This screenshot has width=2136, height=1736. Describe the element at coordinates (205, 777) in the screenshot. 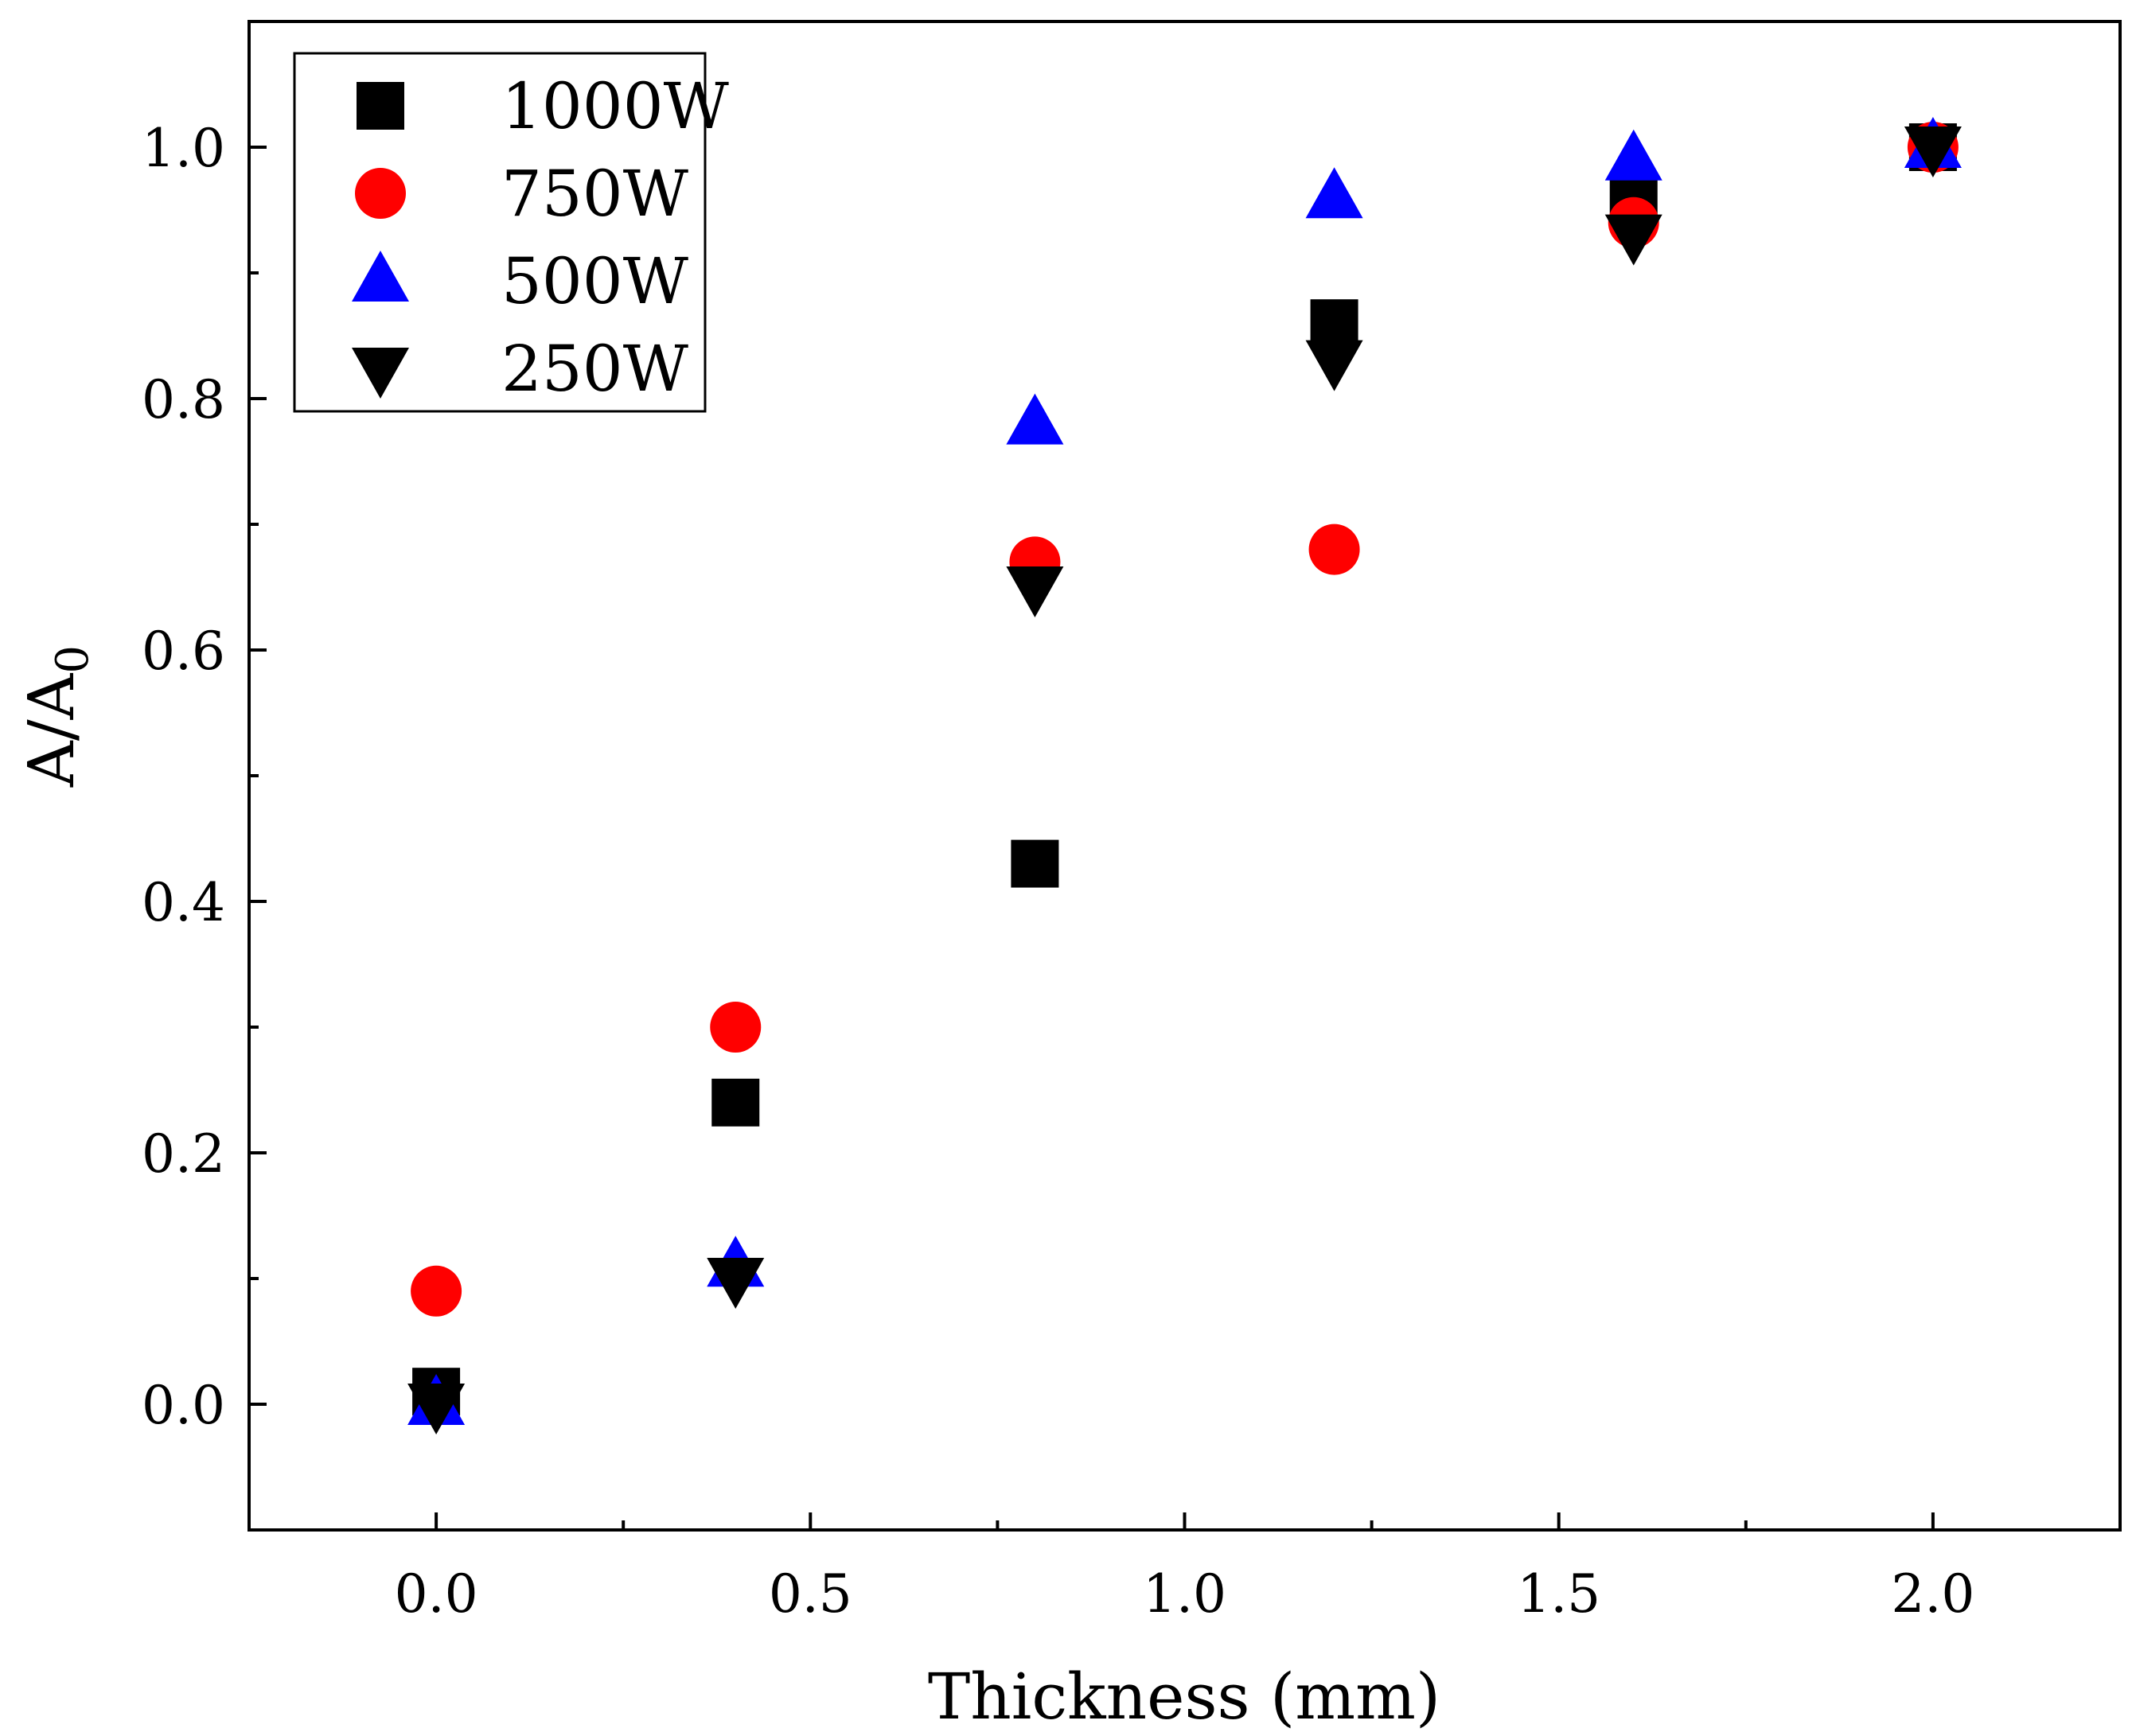

I see `y-axis: 0.0 0.2 0.4 0.6 0.8 1.0` at that location.